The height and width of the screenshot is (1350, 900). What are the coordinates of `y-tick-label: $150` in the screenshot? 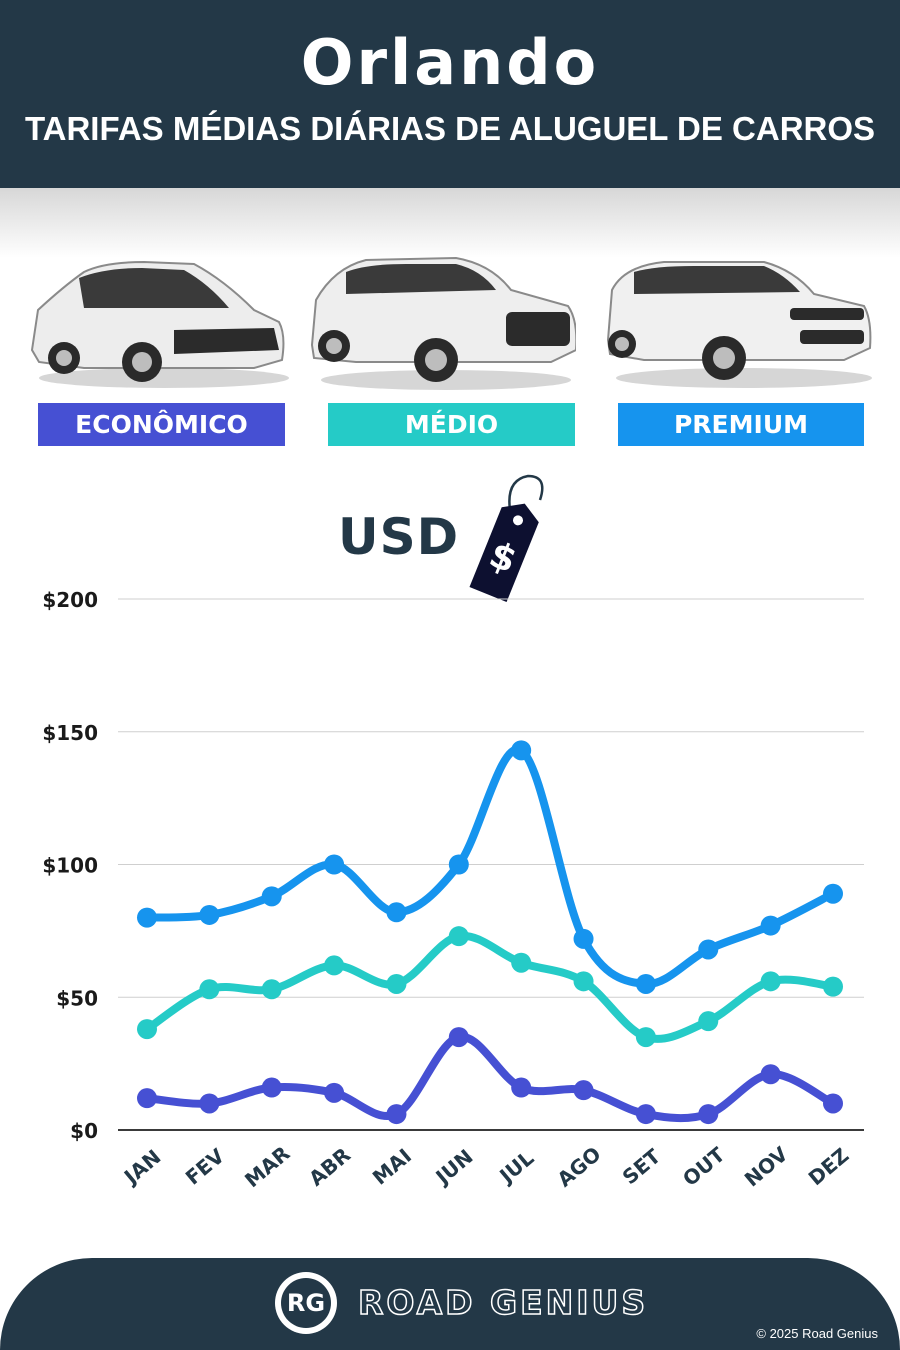 It's located at (70, 733).